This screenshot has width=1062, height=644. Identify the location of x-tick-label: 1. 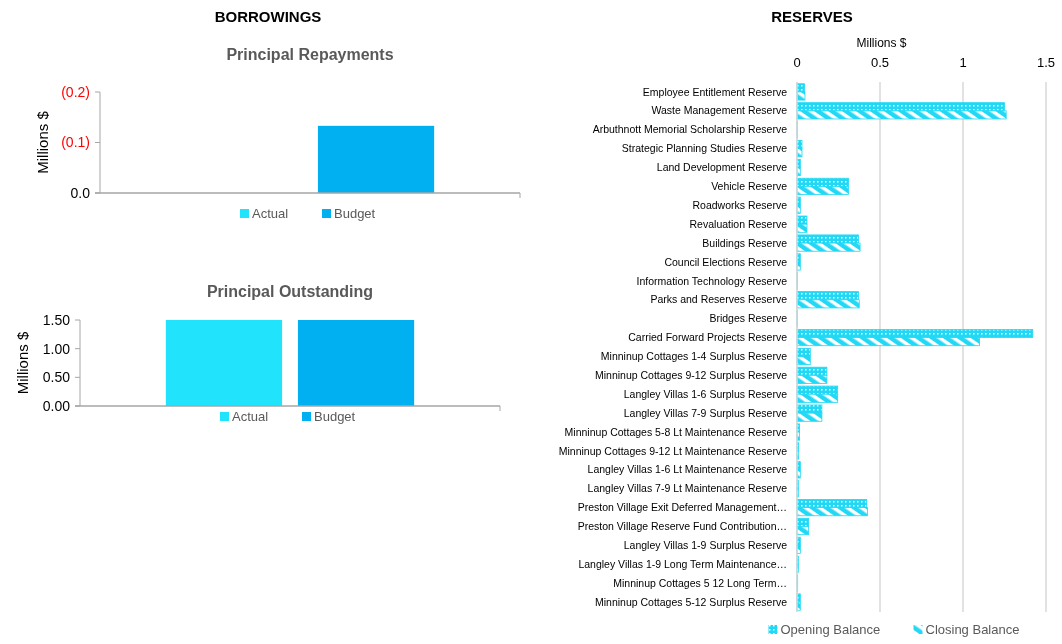
(963, 62).